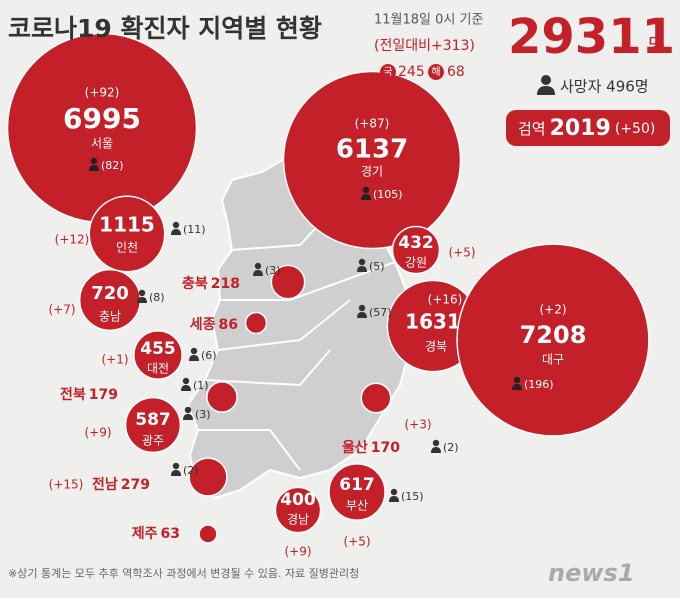 This screenshot has height=598, width=680. What do you see at coordinates (377, 266) in the screenshot?
I see `region-deaths: (5)` at bounding box center [377, 266].